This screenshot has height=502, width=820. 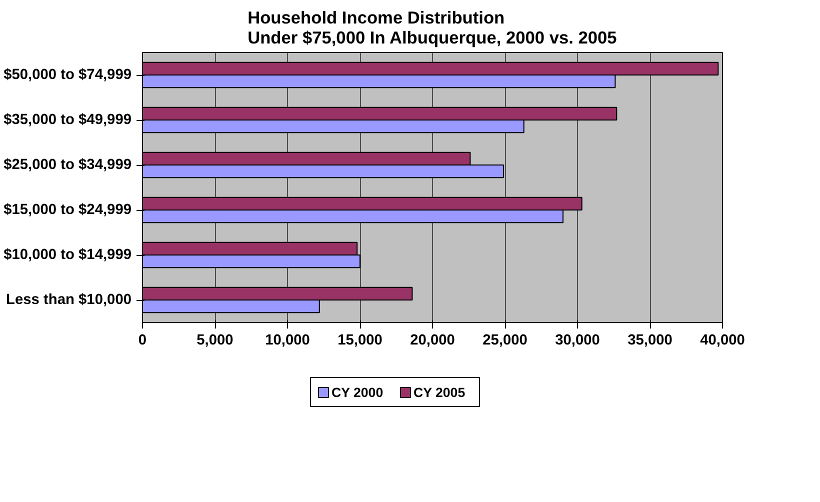 What do you see at coordinates (722, 340) in the screenshot?
I see `x-tick-label: 40,000` at bounding box center [722, 340].